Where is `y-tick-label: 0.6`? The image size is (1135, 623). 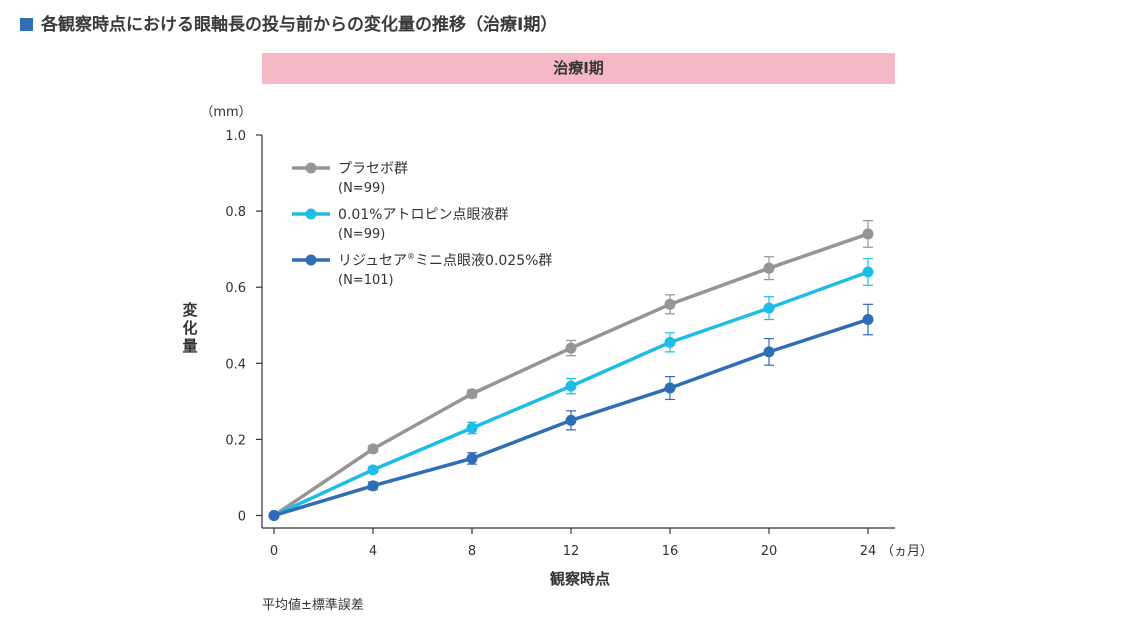 y-tick-label: 0.6 is located at coordinates (235, 288).